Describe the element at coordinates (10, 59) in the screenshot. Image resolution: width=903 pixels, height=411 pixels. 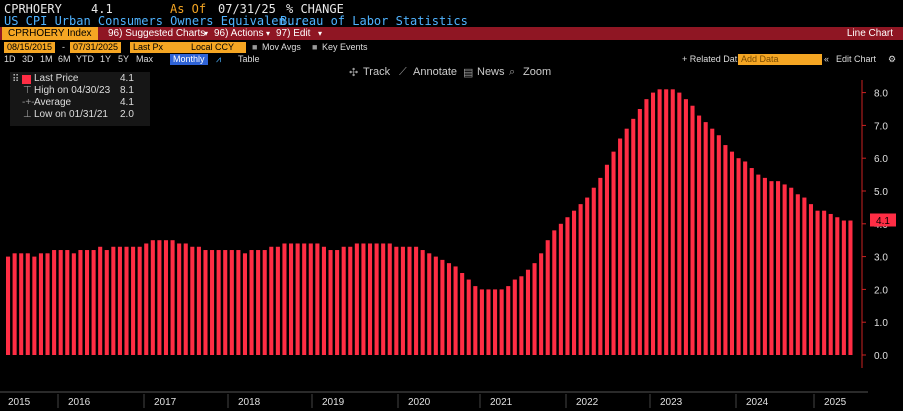
I see `range-1d: 1D` at that location.